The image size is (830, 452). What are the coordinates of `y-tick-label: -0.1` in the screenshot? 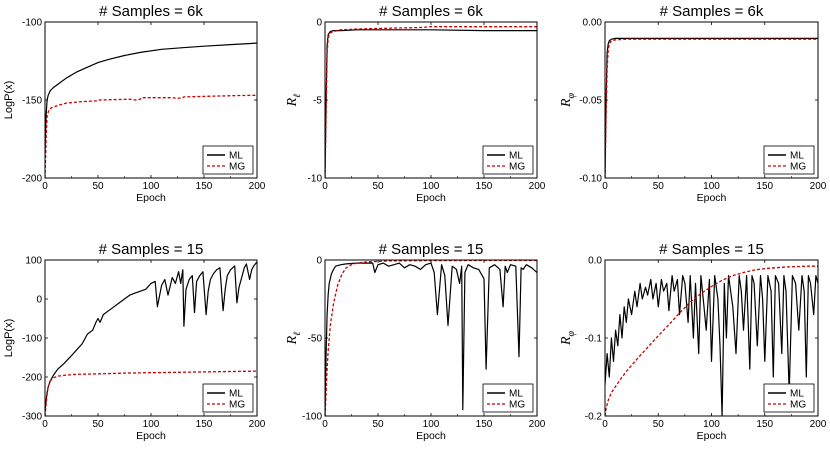 It's located at (594, 339).